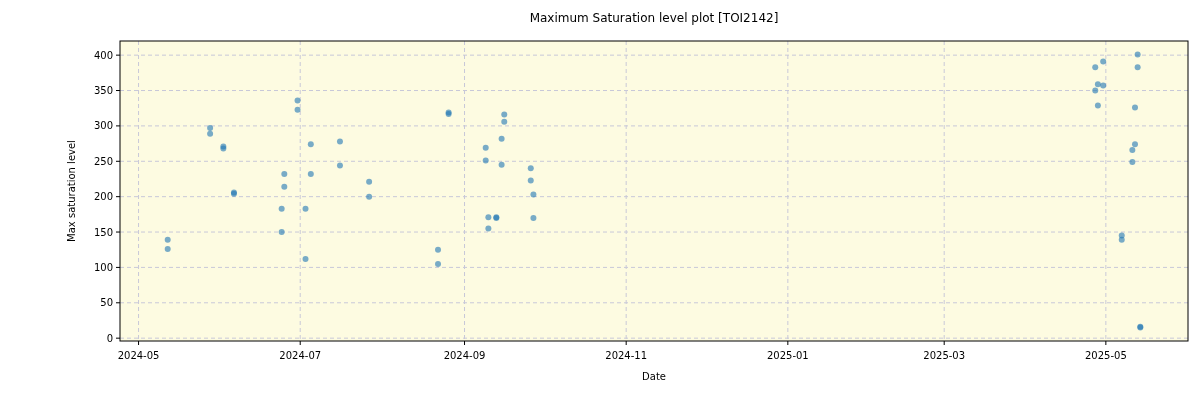 The height and width of the screenshot is (400, 1200). Describe the element at coordinates (787, 355) in the screenshot. I see `x-tick-label: 2025-01` at that location.